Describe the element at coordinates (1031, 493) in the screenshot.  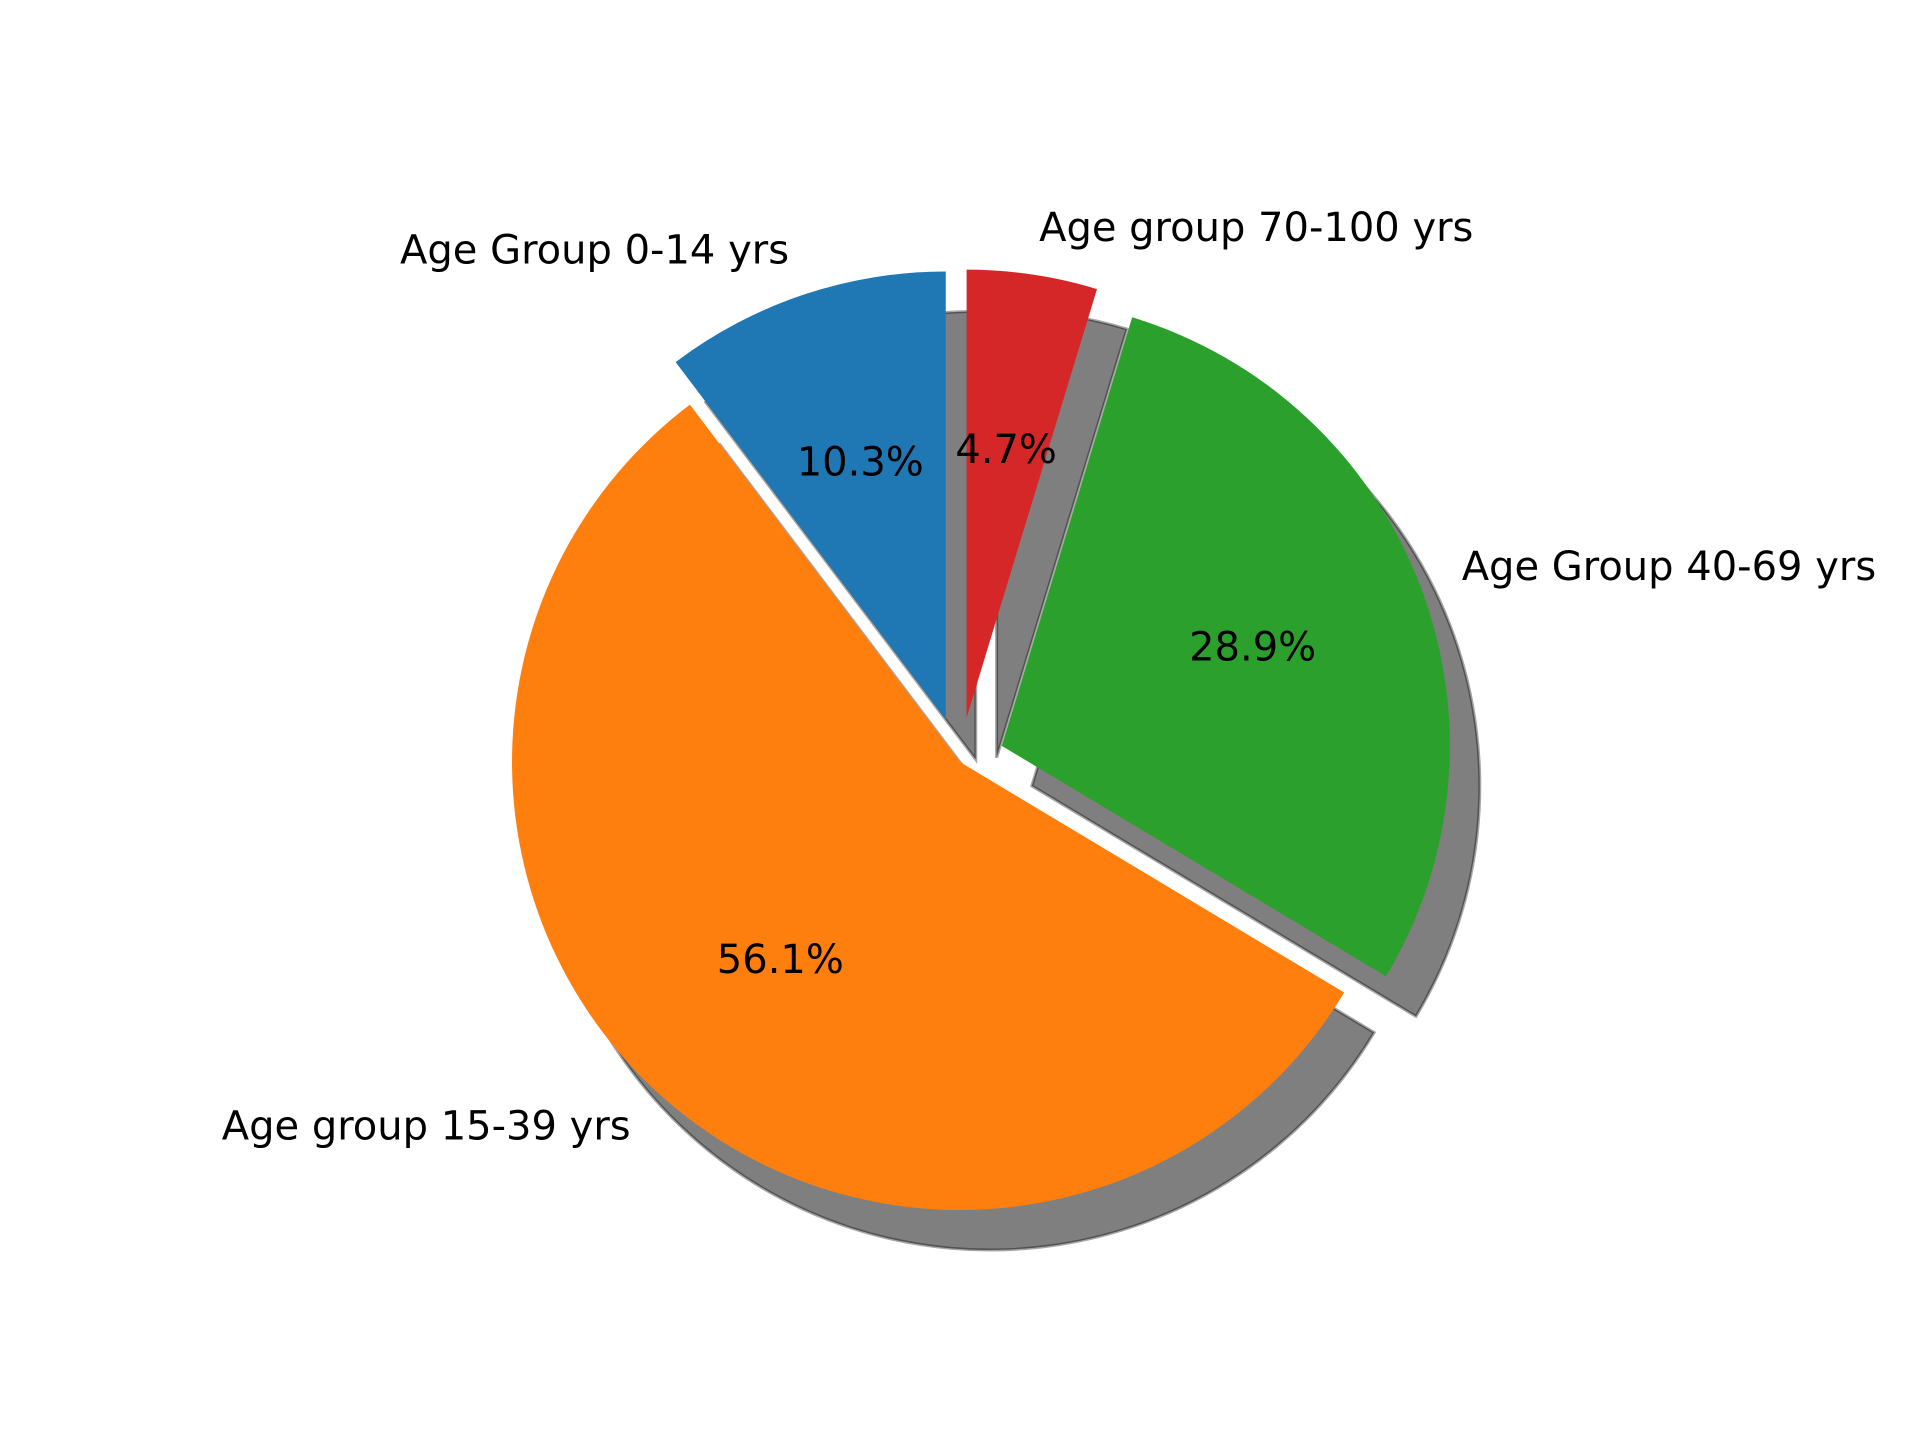
I see `pie-slice-age-group-70-100-yrs` at that location.